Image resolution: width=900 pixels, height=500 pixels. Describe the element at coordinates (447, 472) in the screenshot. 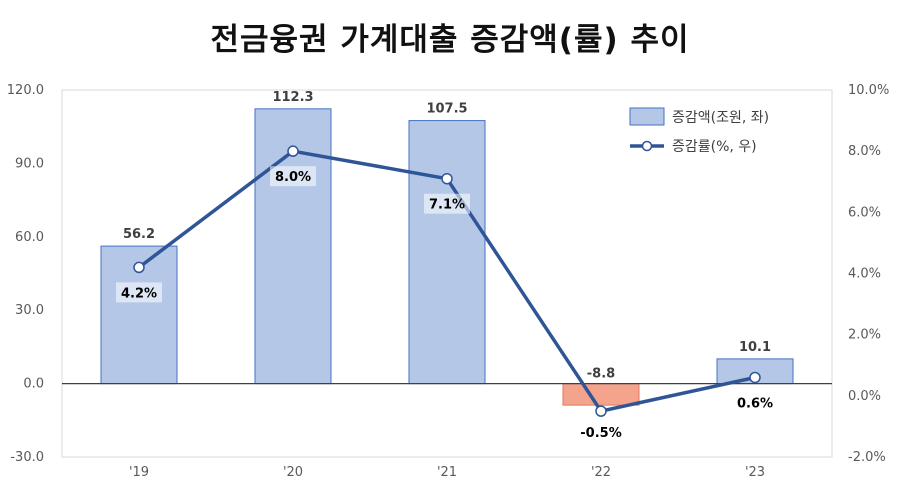

I see `category-label: '21` at that location.